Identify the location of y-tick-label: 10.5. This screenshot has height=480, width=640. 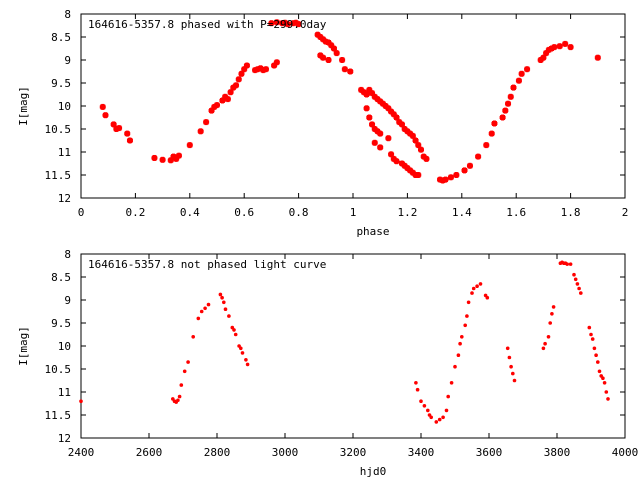
(58, 129).